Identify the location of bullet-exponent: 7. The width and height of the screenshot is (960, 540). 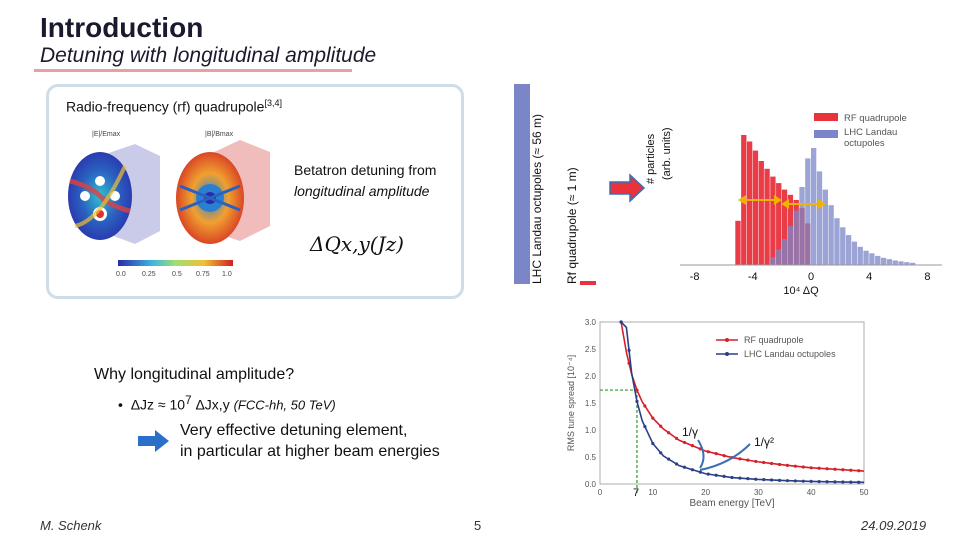
(188, 400).